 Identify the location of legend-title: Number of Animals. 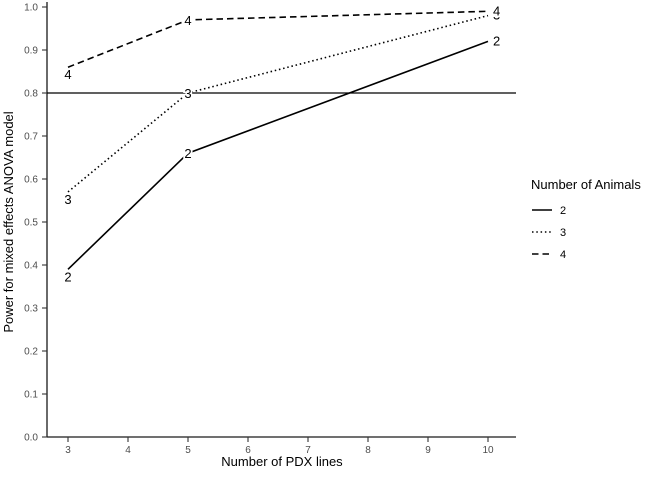
(586, 184).